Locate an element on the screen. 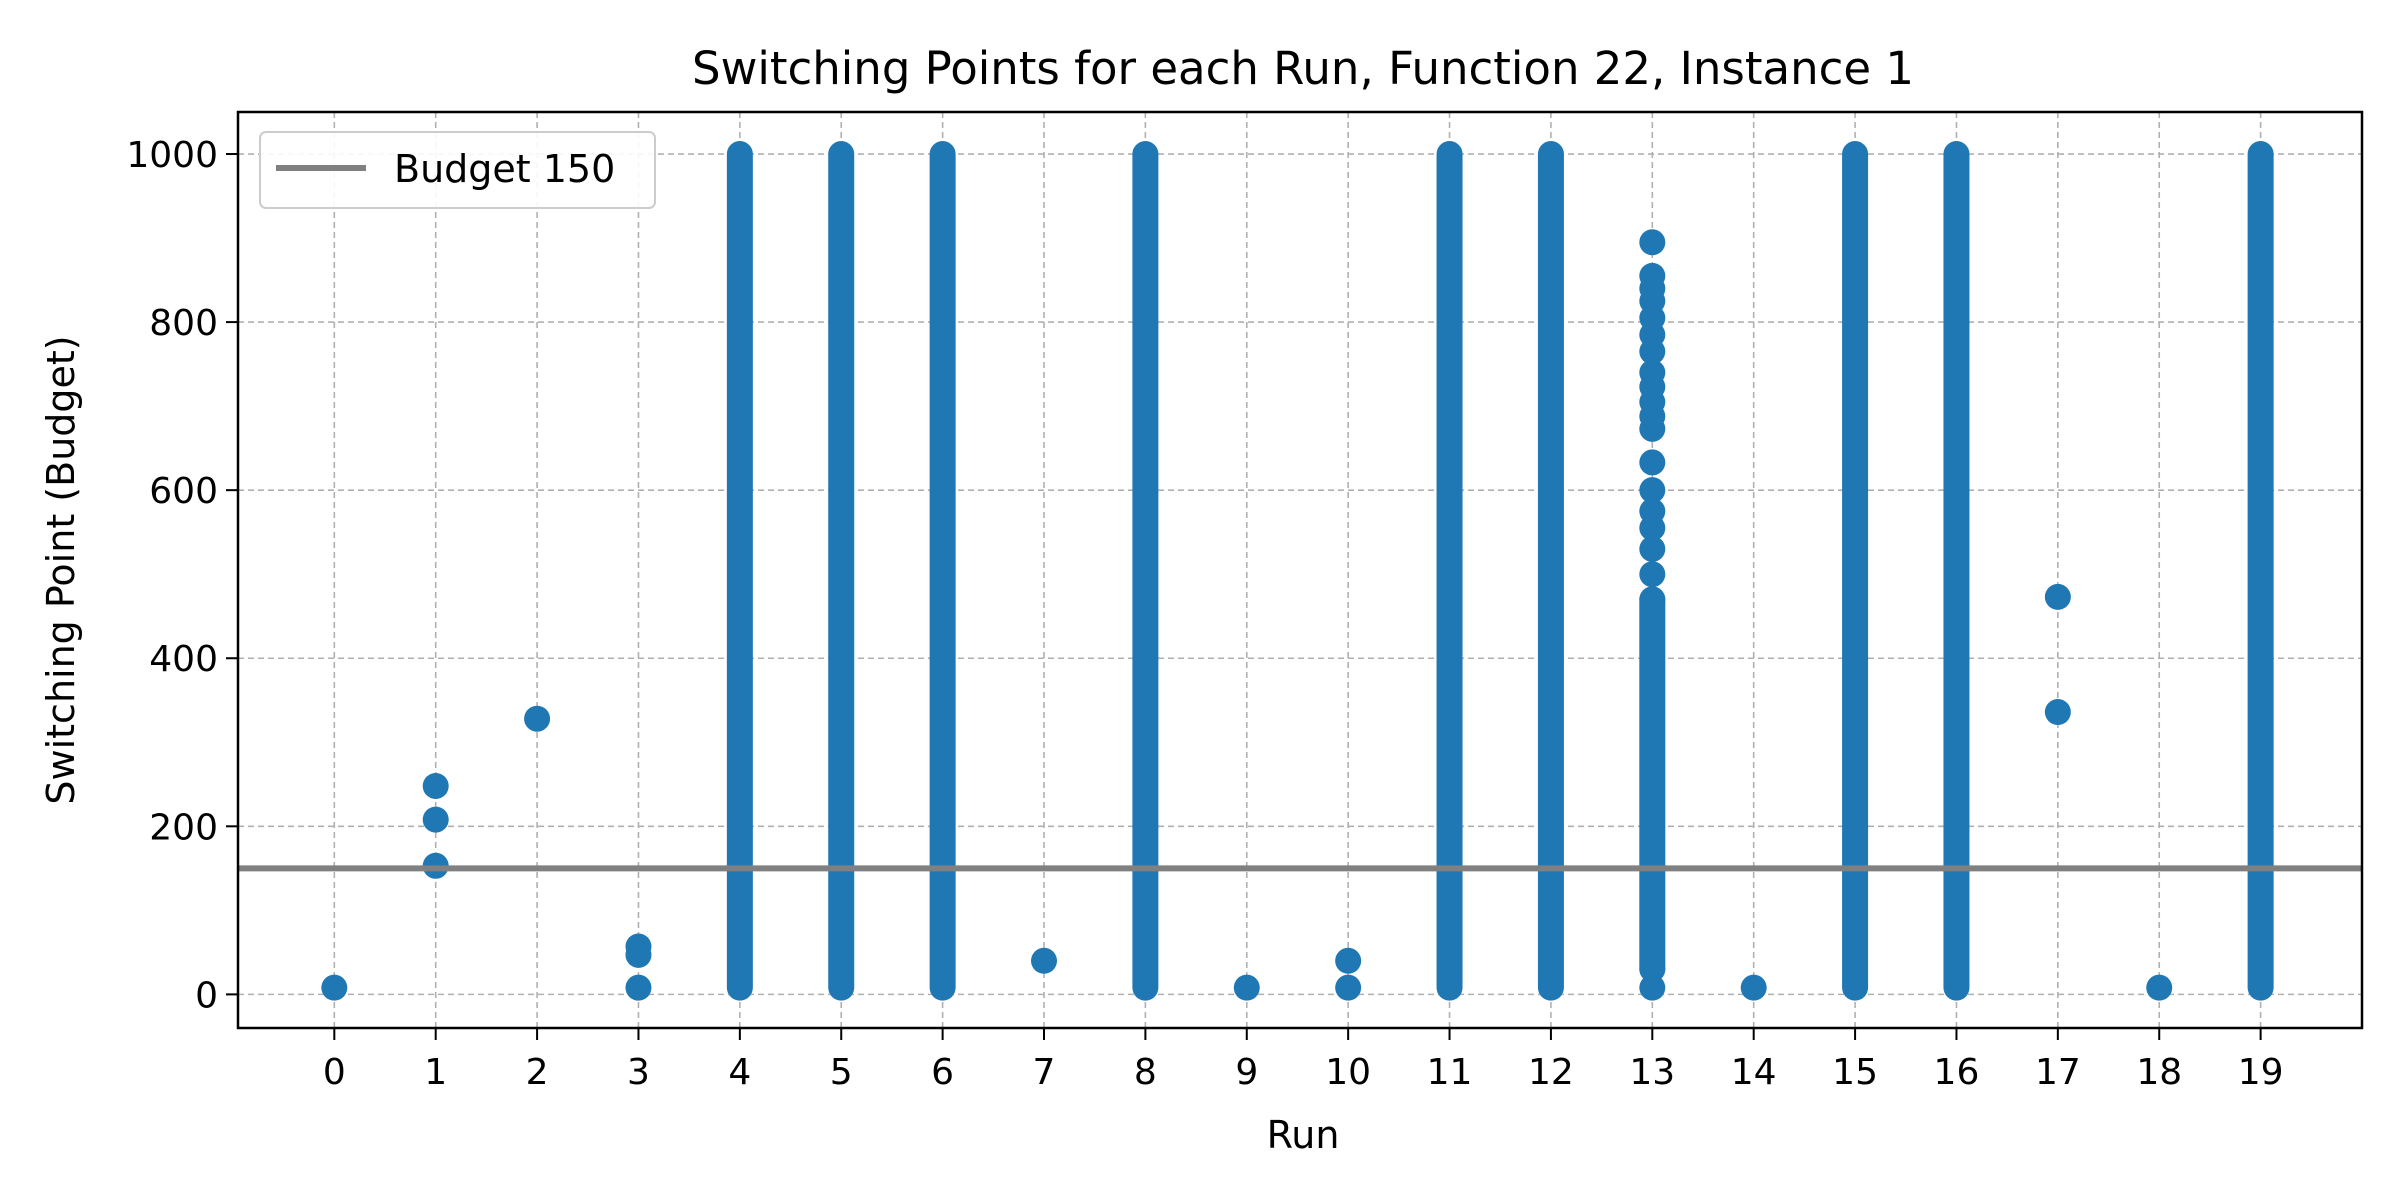 The height and width of the screenshot is (1200, 2400). legend: Budget 150 is located at coordinates (457, 170).